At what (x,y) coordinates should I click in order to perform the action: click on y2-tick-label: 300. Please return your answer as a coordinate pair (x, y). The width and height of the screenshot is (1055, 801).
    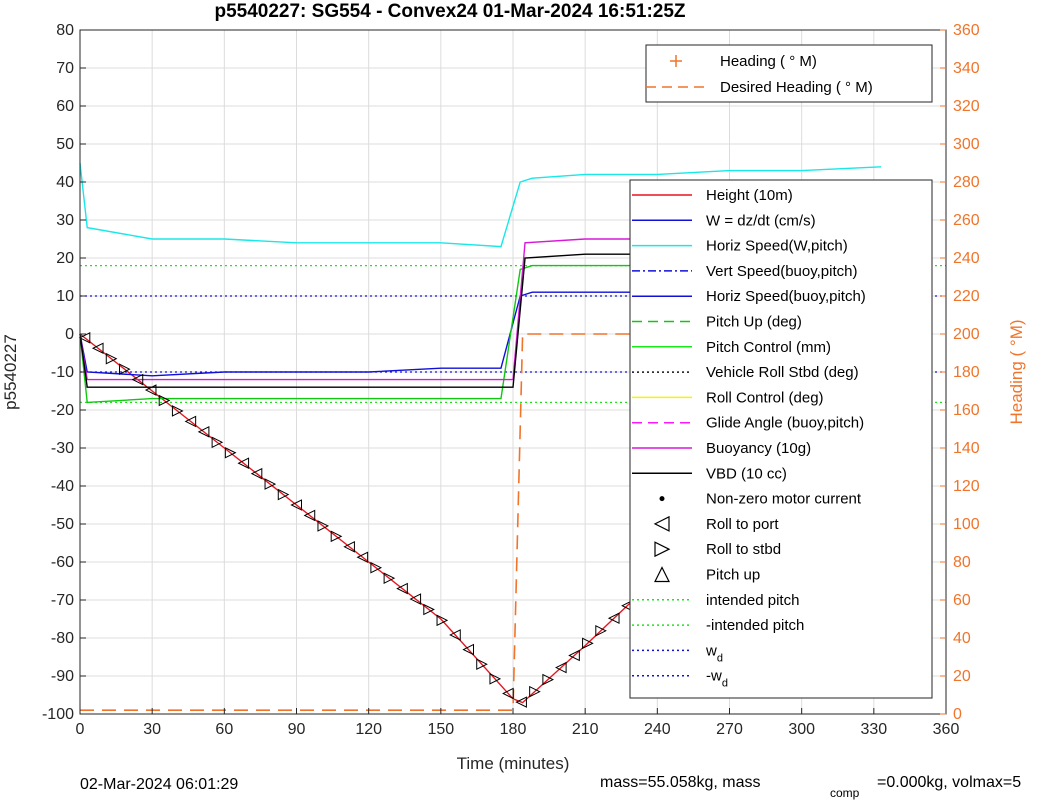
    Looking at the image, I should click on (966, 144).